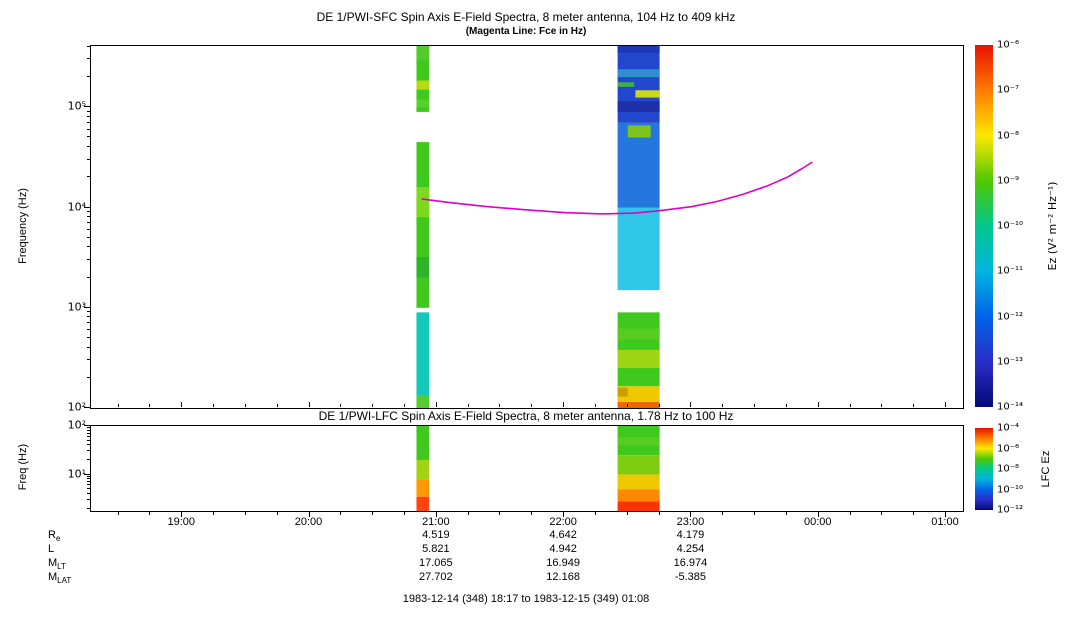 Image resolution: width=1083 pixels, height=620 pixels. I want to click on ephemeris-value: 4.942, so click(563, 549).